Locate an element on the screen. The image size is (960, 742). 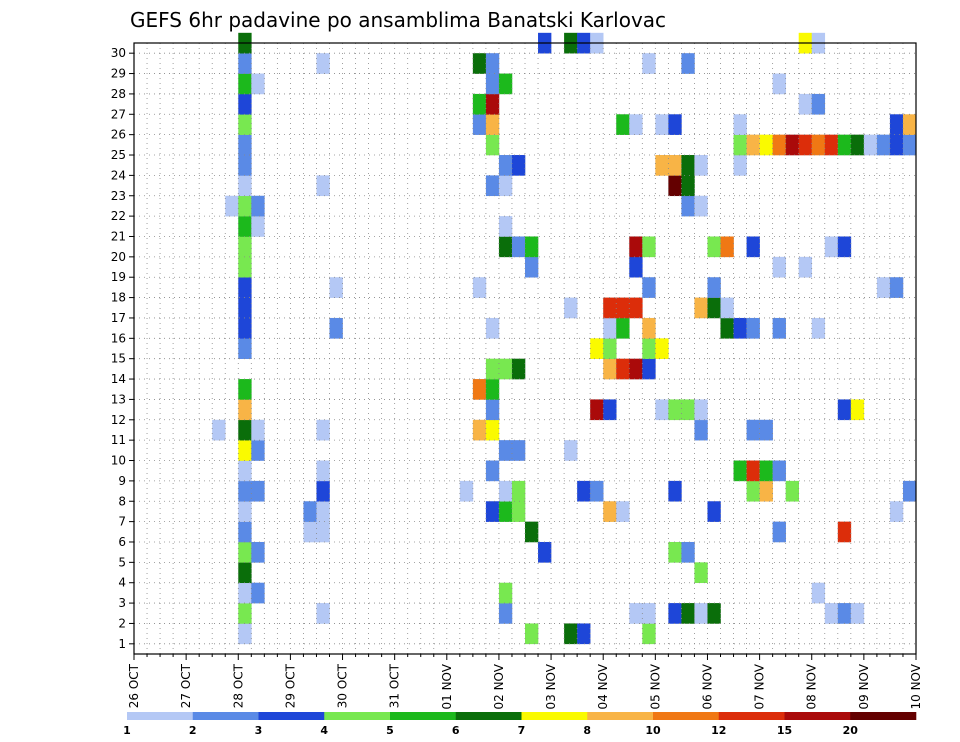
x-tick-label: 10 NOV is located at coordinates (916, 686).